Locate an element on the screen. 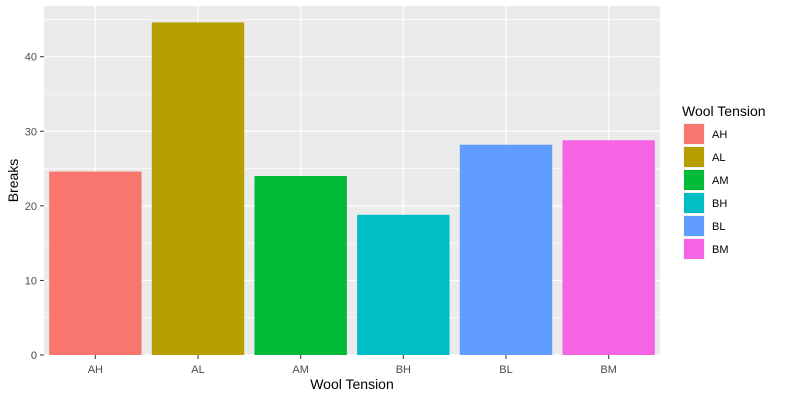 This screenshot has height=400, width=786. y-tick-label: 30 is located at coordinates (31, 132).